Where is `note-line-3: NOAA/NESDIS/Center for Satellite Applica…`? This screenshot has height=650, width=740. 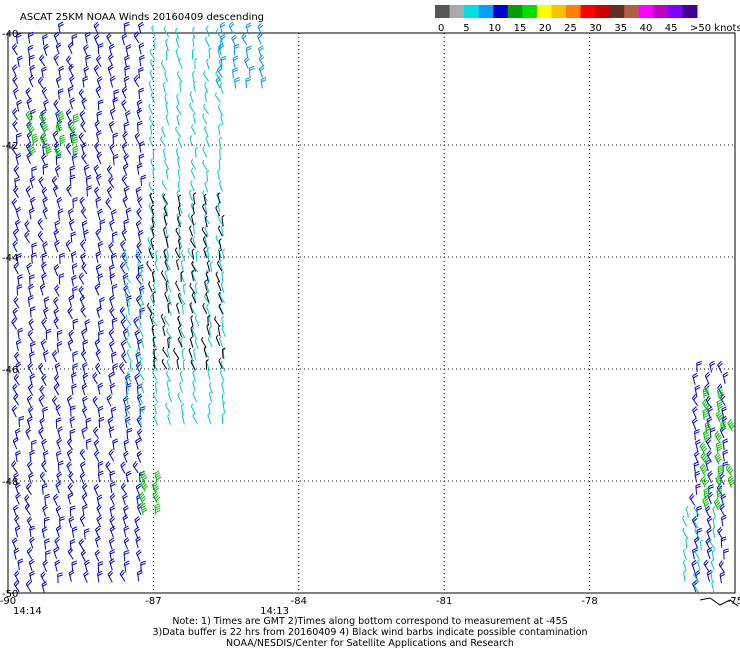 note-line-3: NOAA/NESDIS/Center for Satellite Applica… is located at coordinates (370, 643).